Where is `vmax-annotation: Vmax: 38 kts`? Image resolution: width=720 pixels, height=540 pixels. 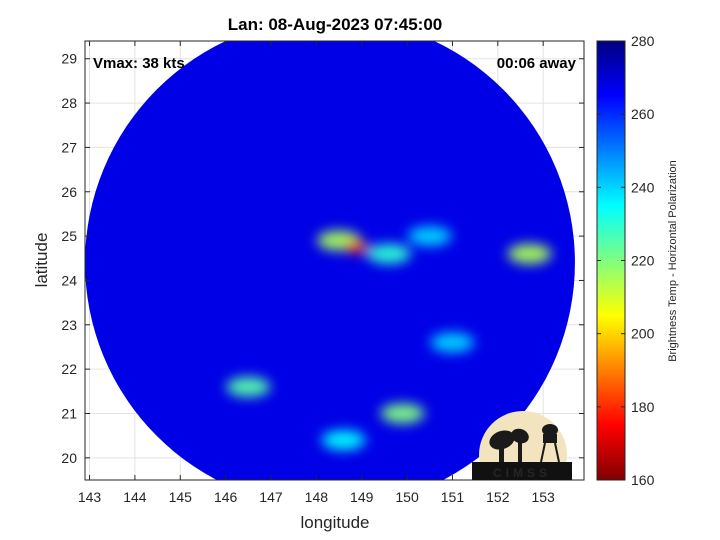 vmax-annotation: Vmax: 38 kts is located at coordinates (139, 63).